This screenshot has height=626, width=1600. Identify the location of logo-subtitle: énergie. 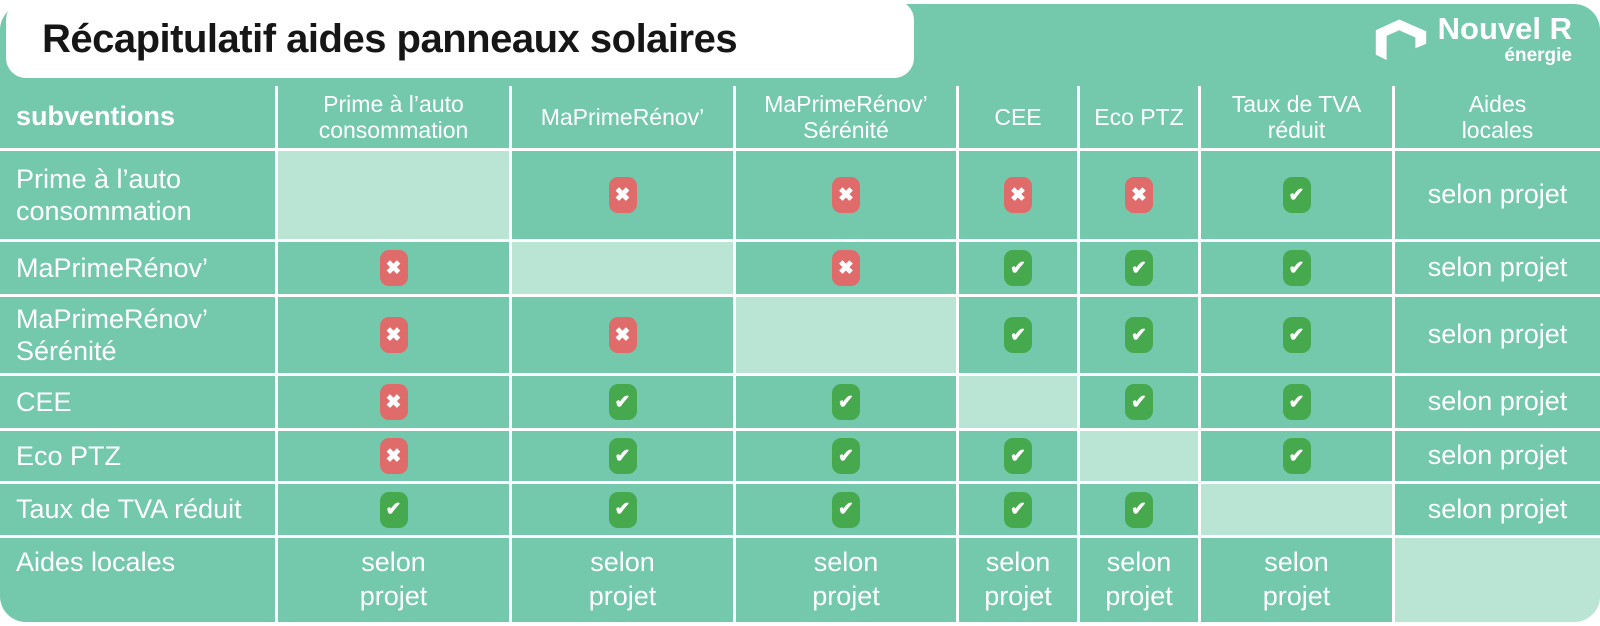
(1538, 56).